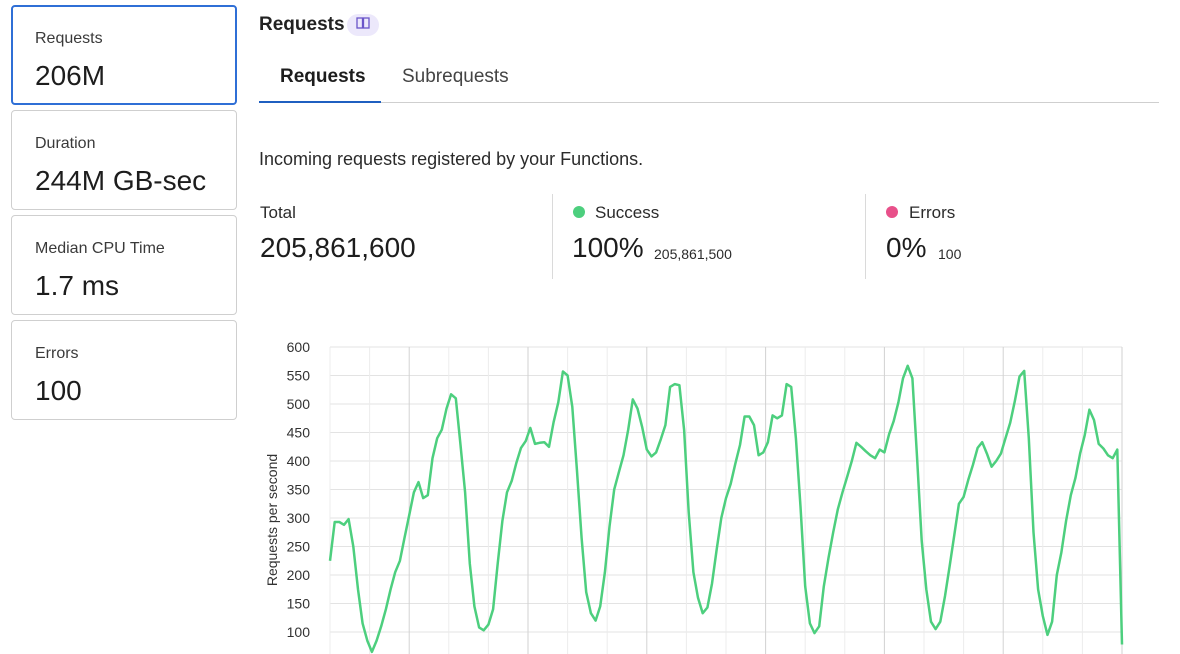  Describe the element at coordinates (299, 347) in the screenshot. I see `y-tick-label: 600` at that location.